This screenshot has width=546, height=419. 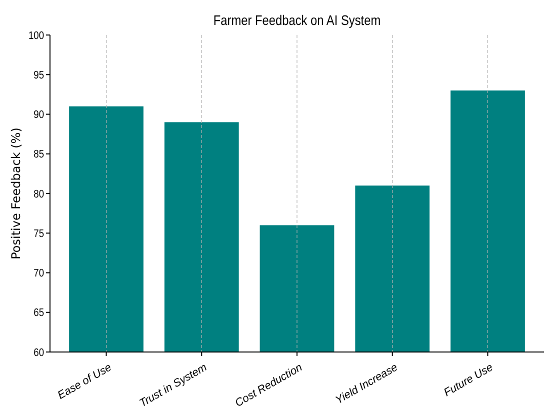 I want to click on y-tick-label: 60, so click(x=39, y=353).